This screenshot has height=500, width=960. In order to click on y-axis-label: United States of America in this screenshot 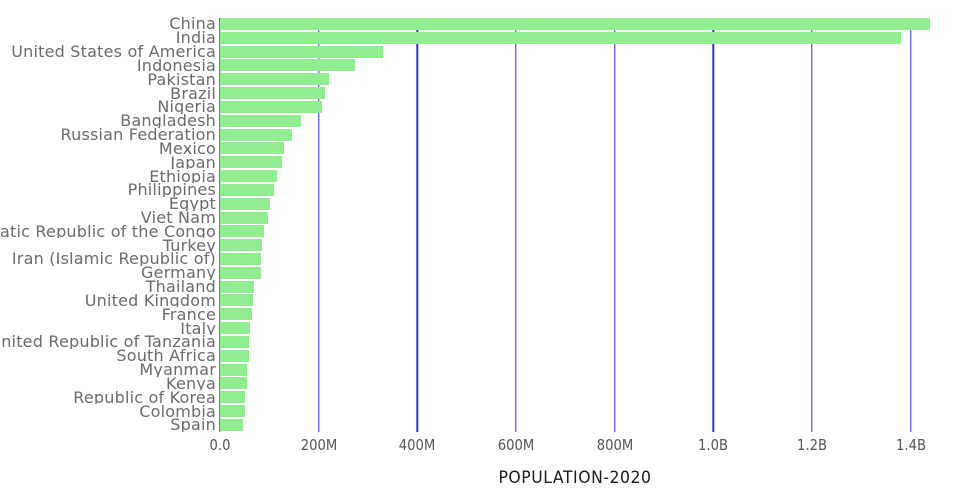, I will do `click(113, 51)`.